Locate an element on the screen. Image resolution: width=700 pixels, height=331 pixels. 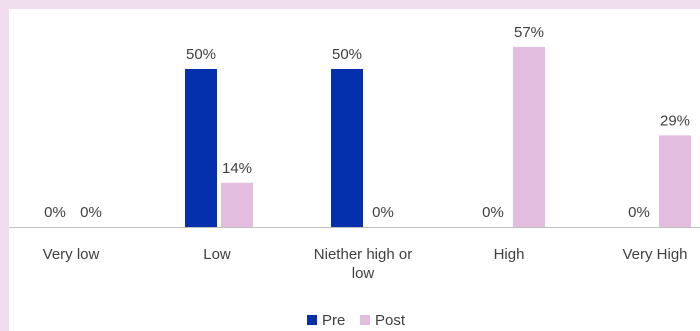
data-label-pre-3: 0% is located at coordinates (493, 212).